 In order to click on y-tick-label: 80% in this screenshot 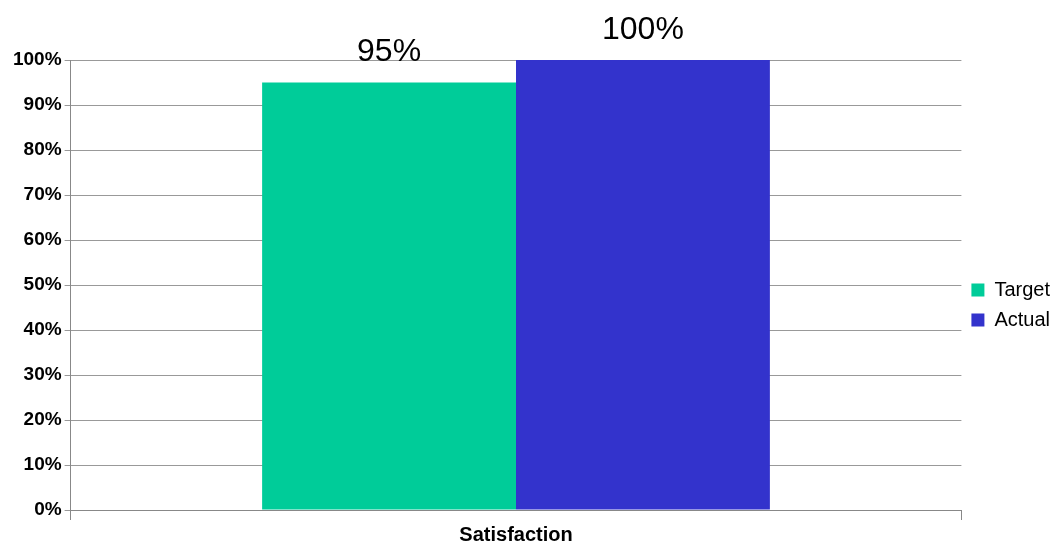, I will do `click(42, 149)`.